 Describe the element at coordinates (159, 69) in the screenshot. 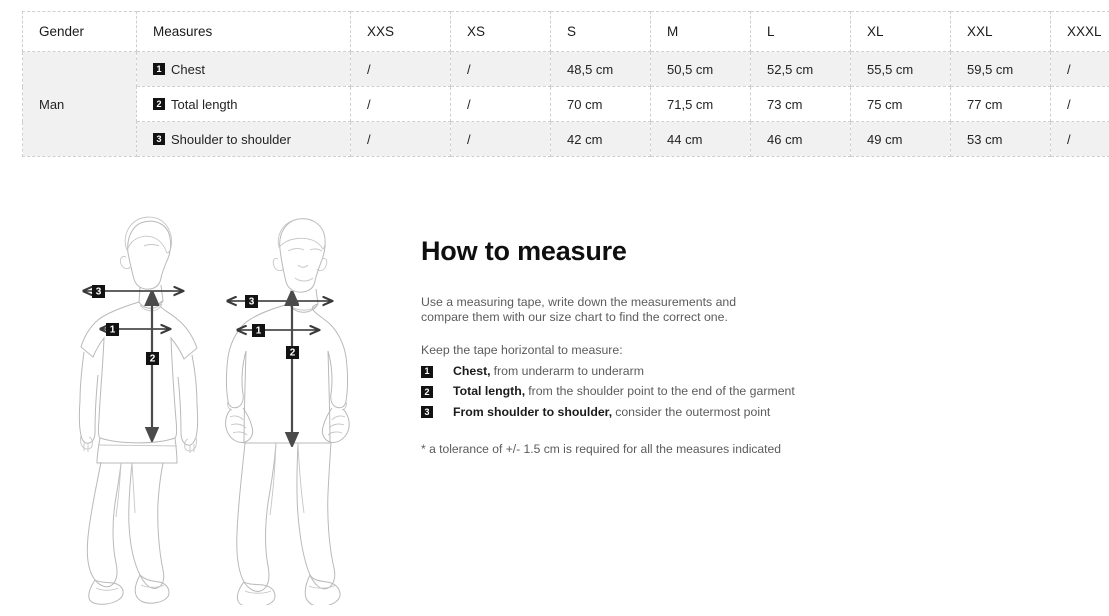

I see `marker-badge-1: 1` at that location.